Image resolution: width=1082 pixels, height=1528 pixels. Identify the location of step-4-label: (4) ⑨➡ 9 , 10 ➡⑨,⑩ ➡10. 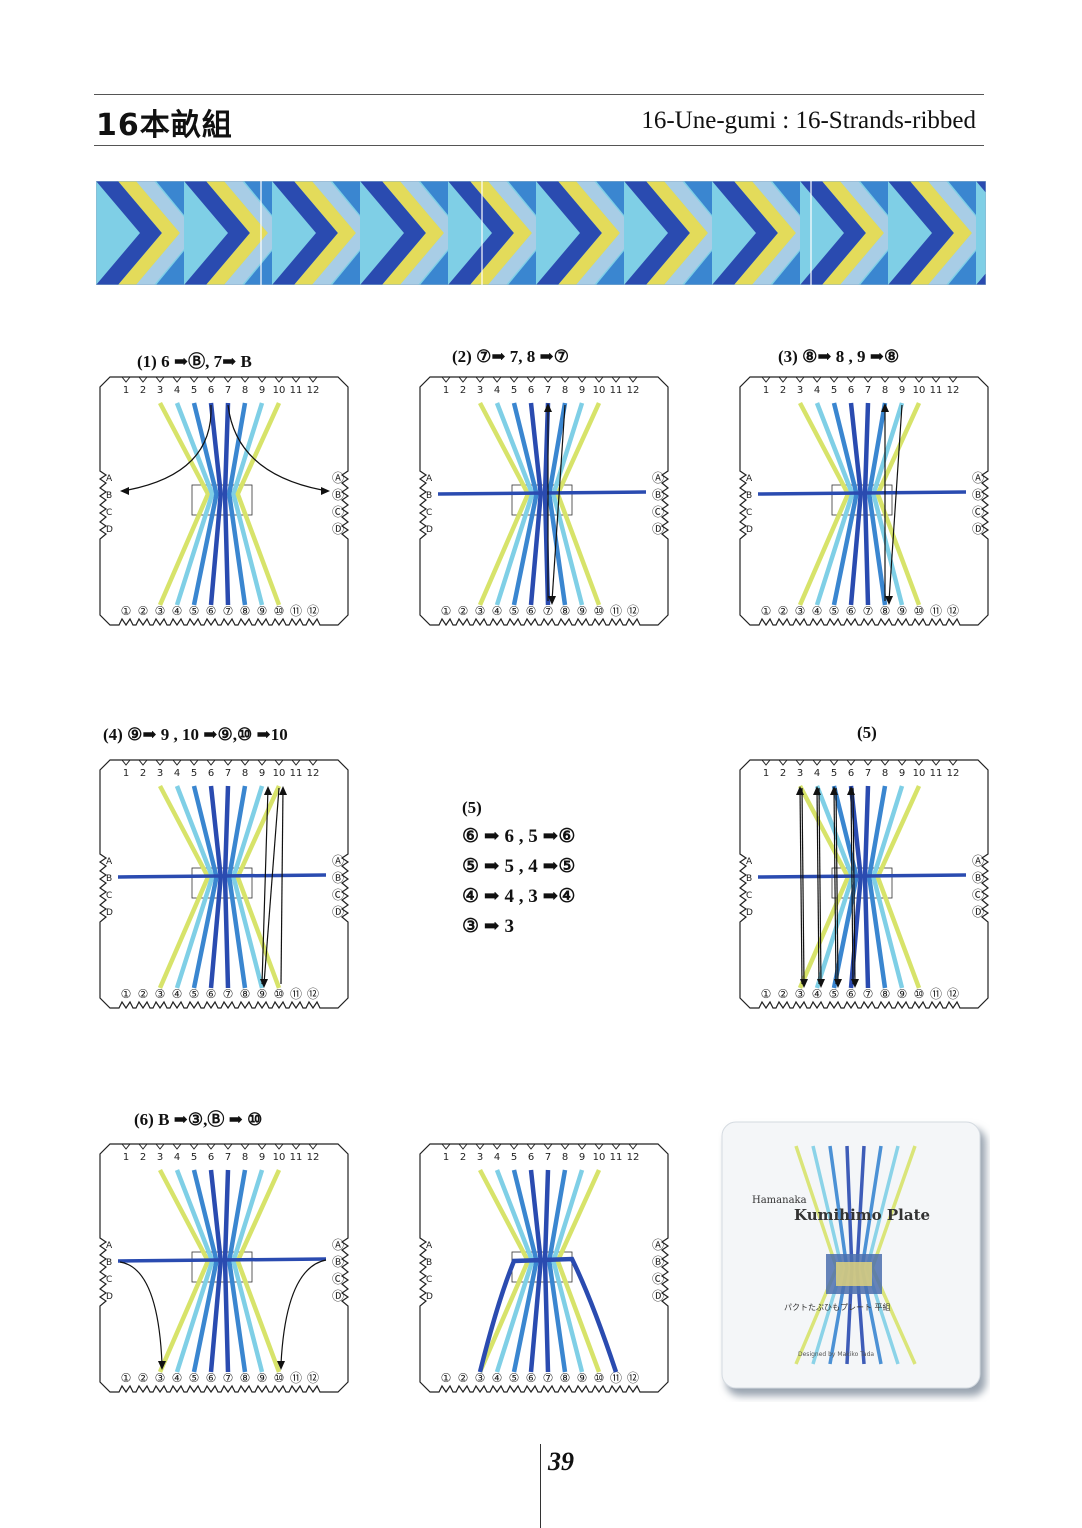
(195, 734).